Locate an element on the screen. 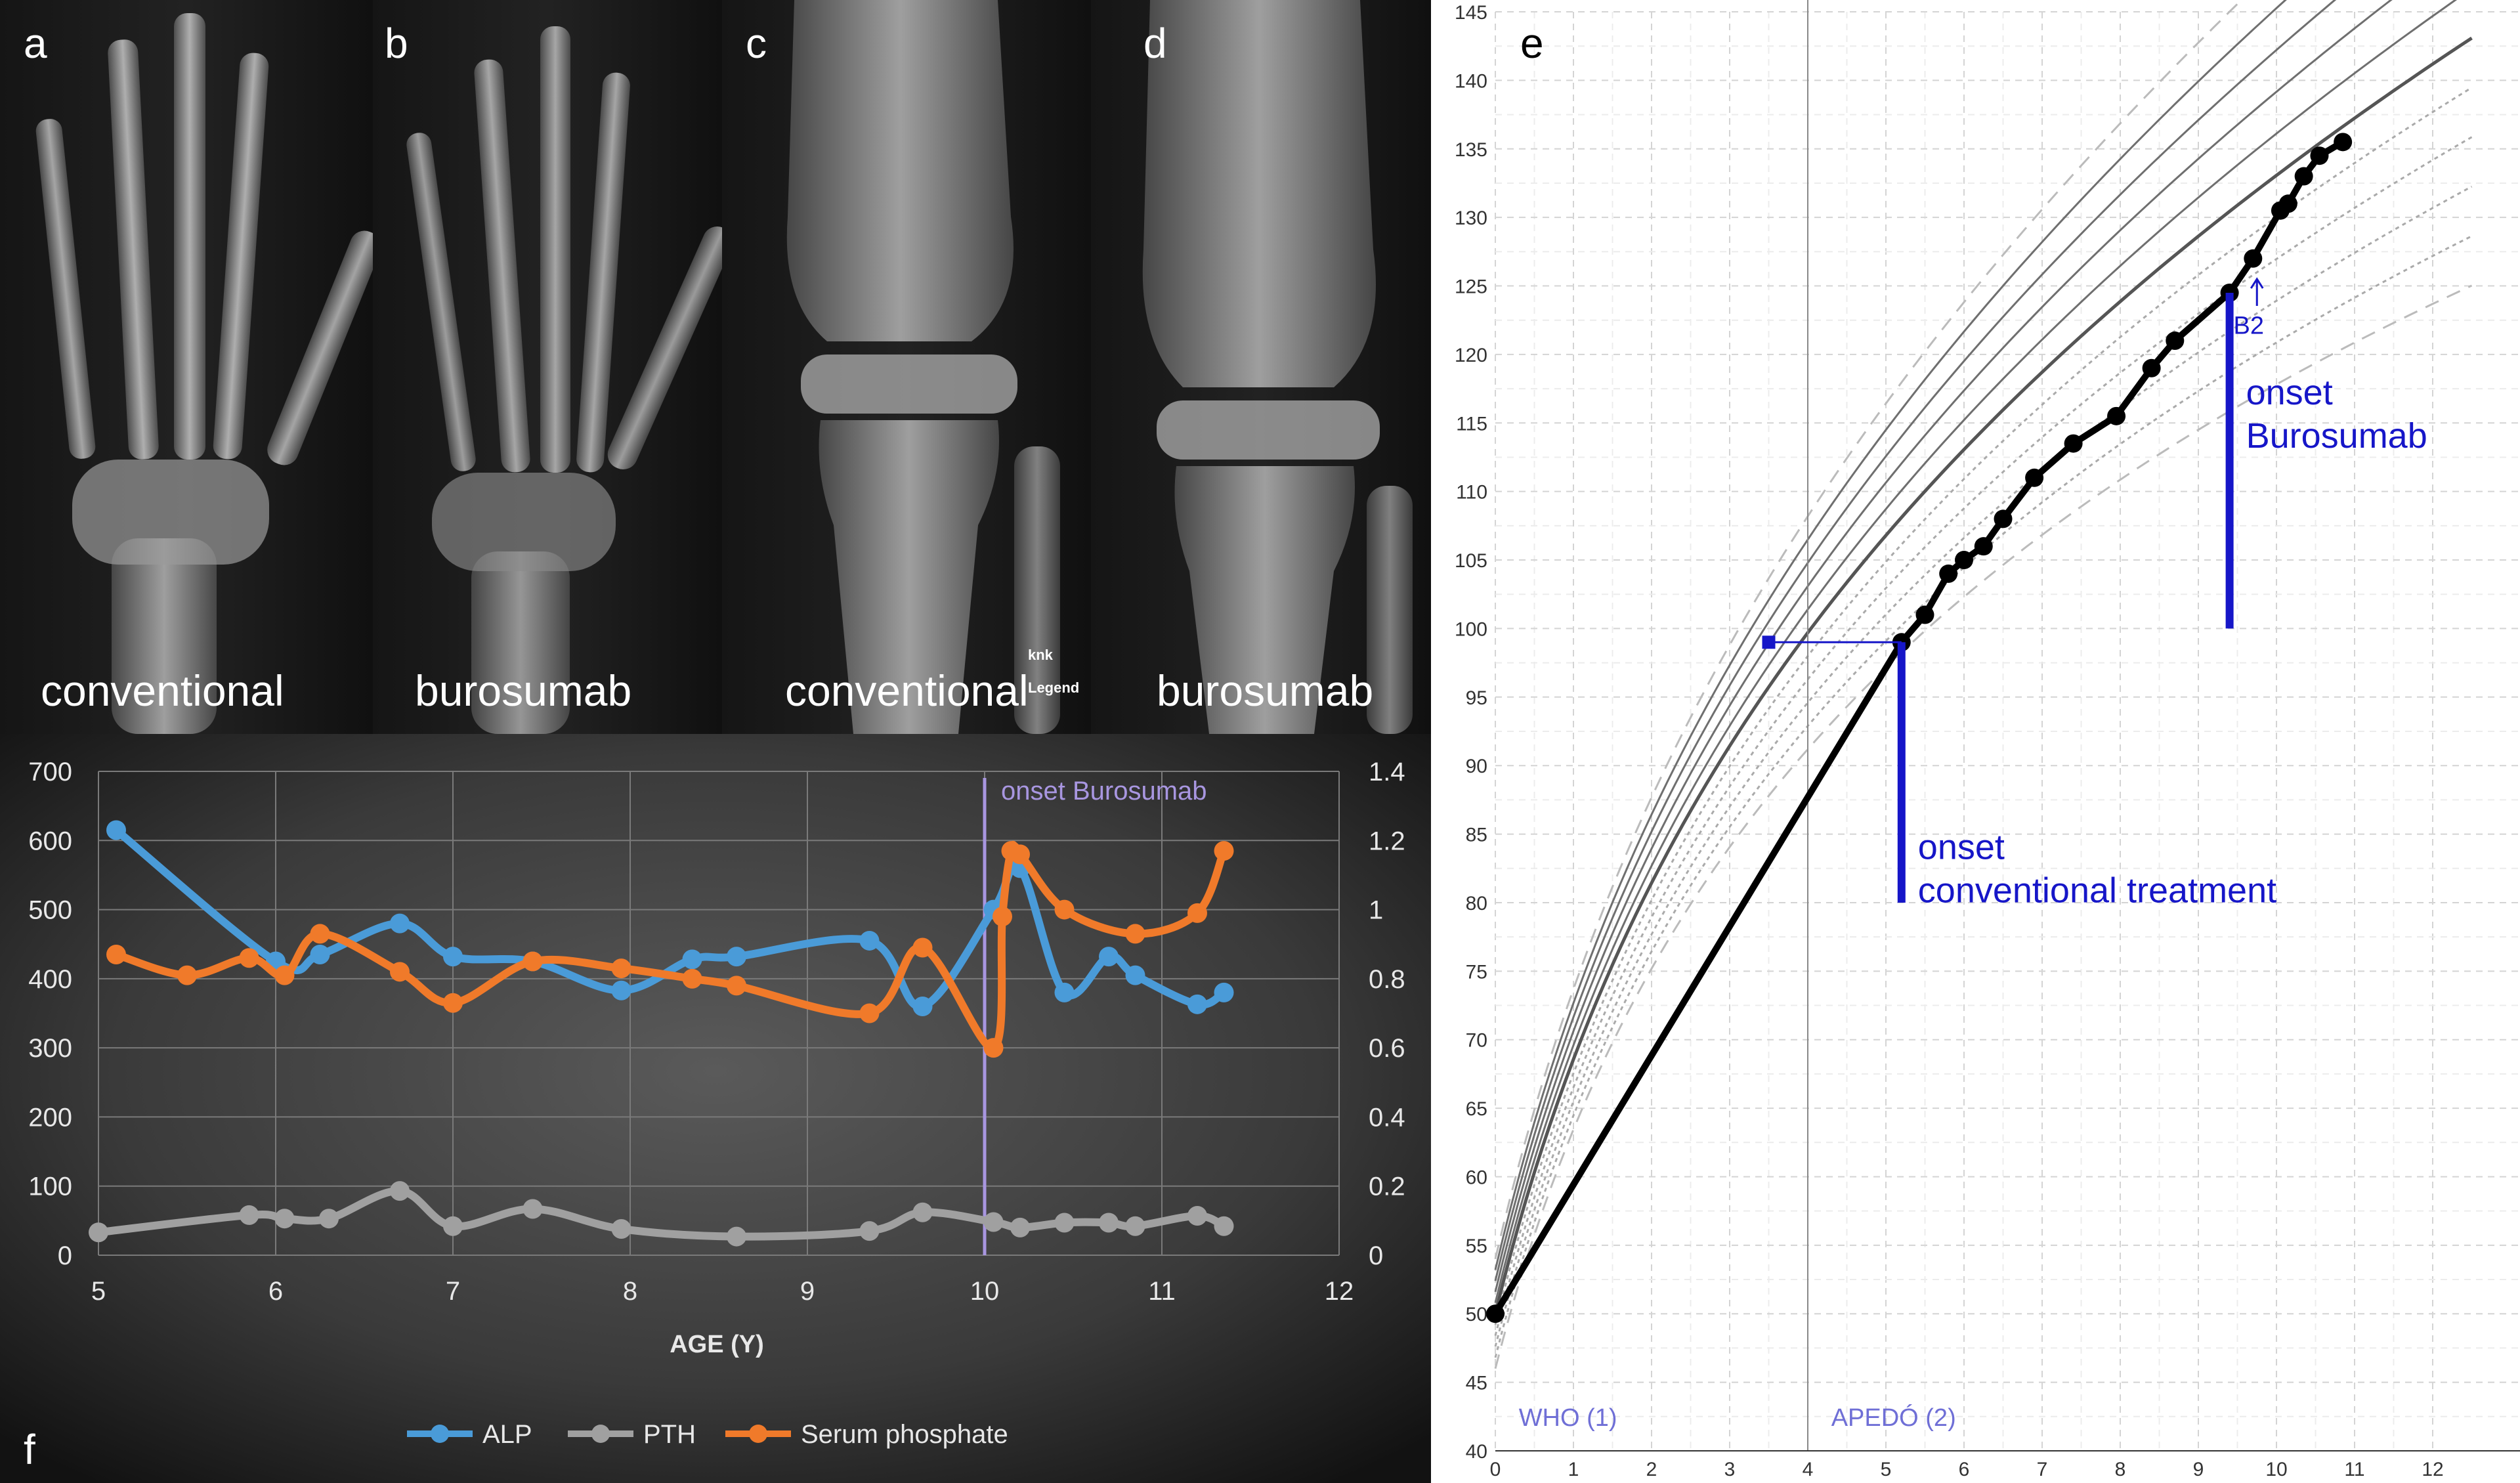 The height and width of the screenshot is (1483, 2520). x-tick-label: 3 is located at coordinates (1730, 1470).